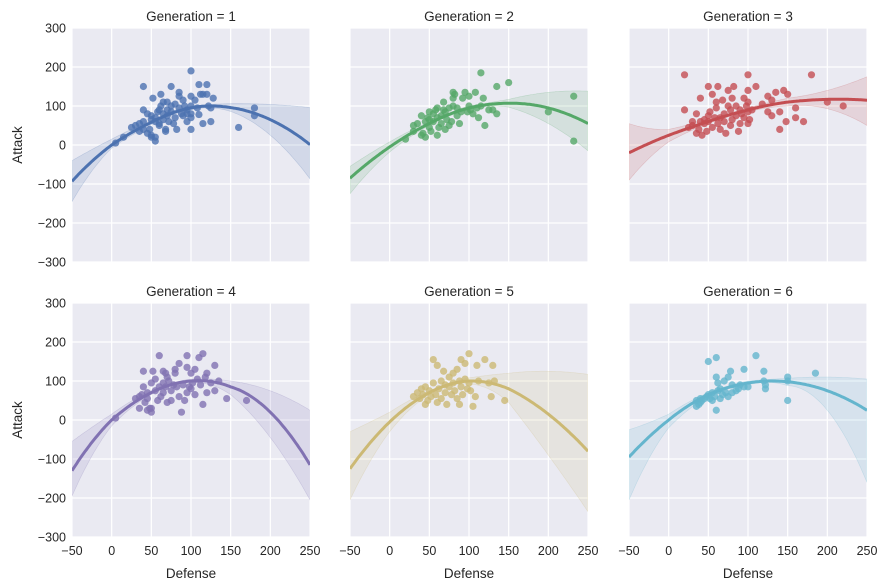  Describe the element at coordinates (71, 551) in the screenshot. I see `x-tick-label: −50` at that location.